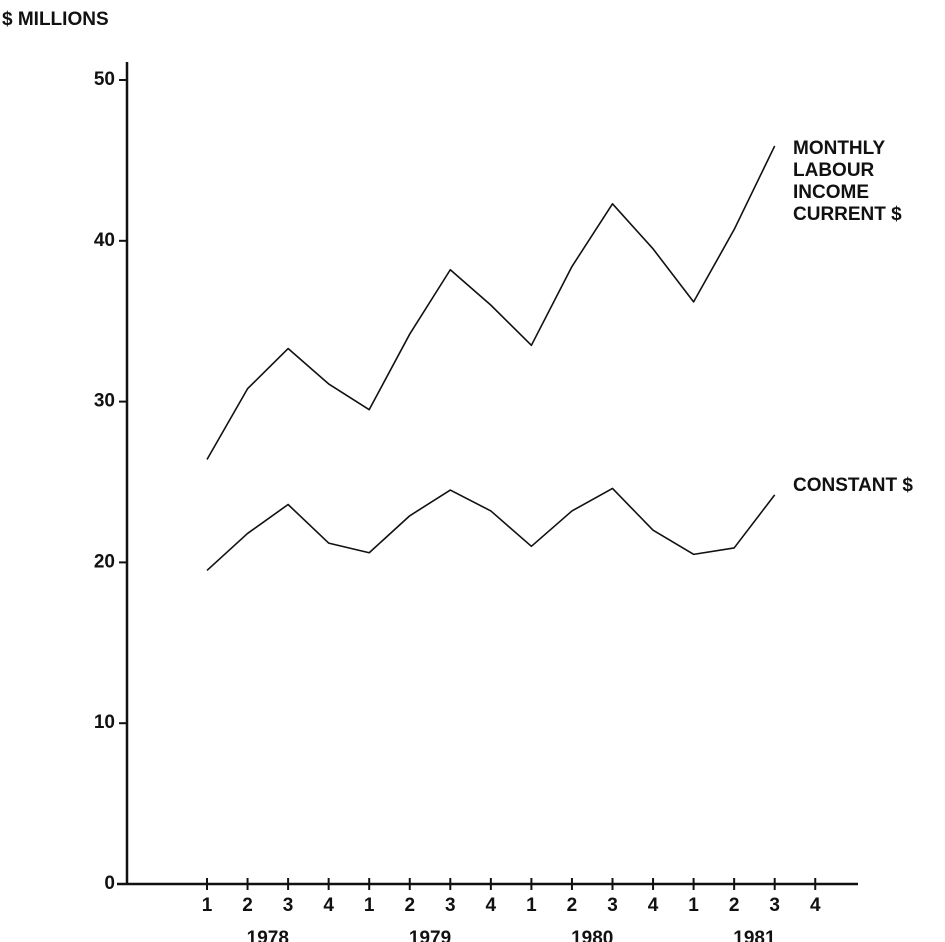 The image size is (945, 942). I want to click on x-group-label: 1981, so click(754, 935).